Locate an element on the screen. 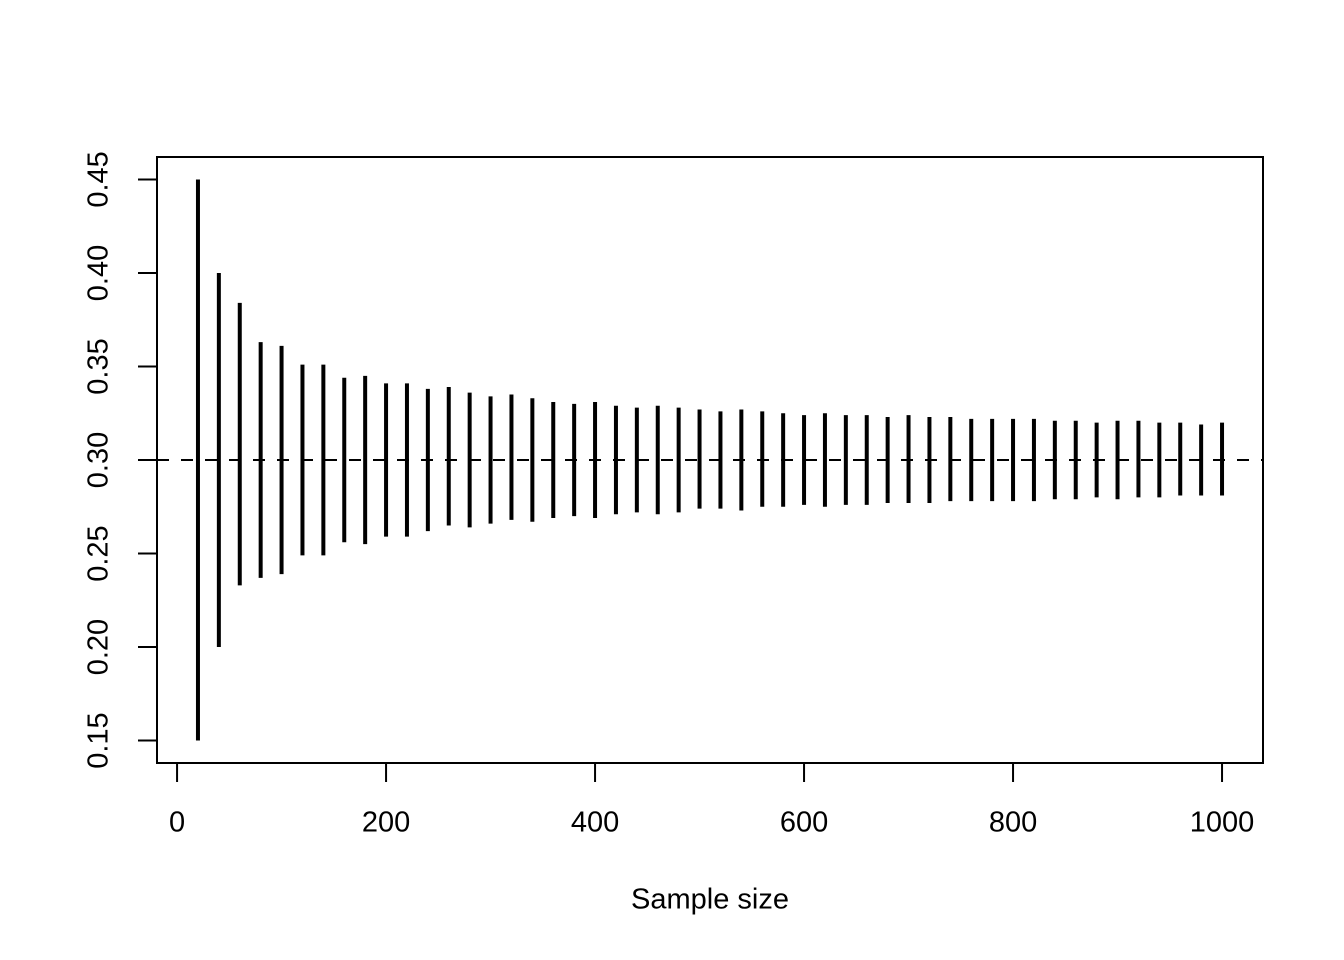 Image resolution: width=1344 pixels, height=960 pixels. x-tick-label: 400 is located at coordinates (595, 823).